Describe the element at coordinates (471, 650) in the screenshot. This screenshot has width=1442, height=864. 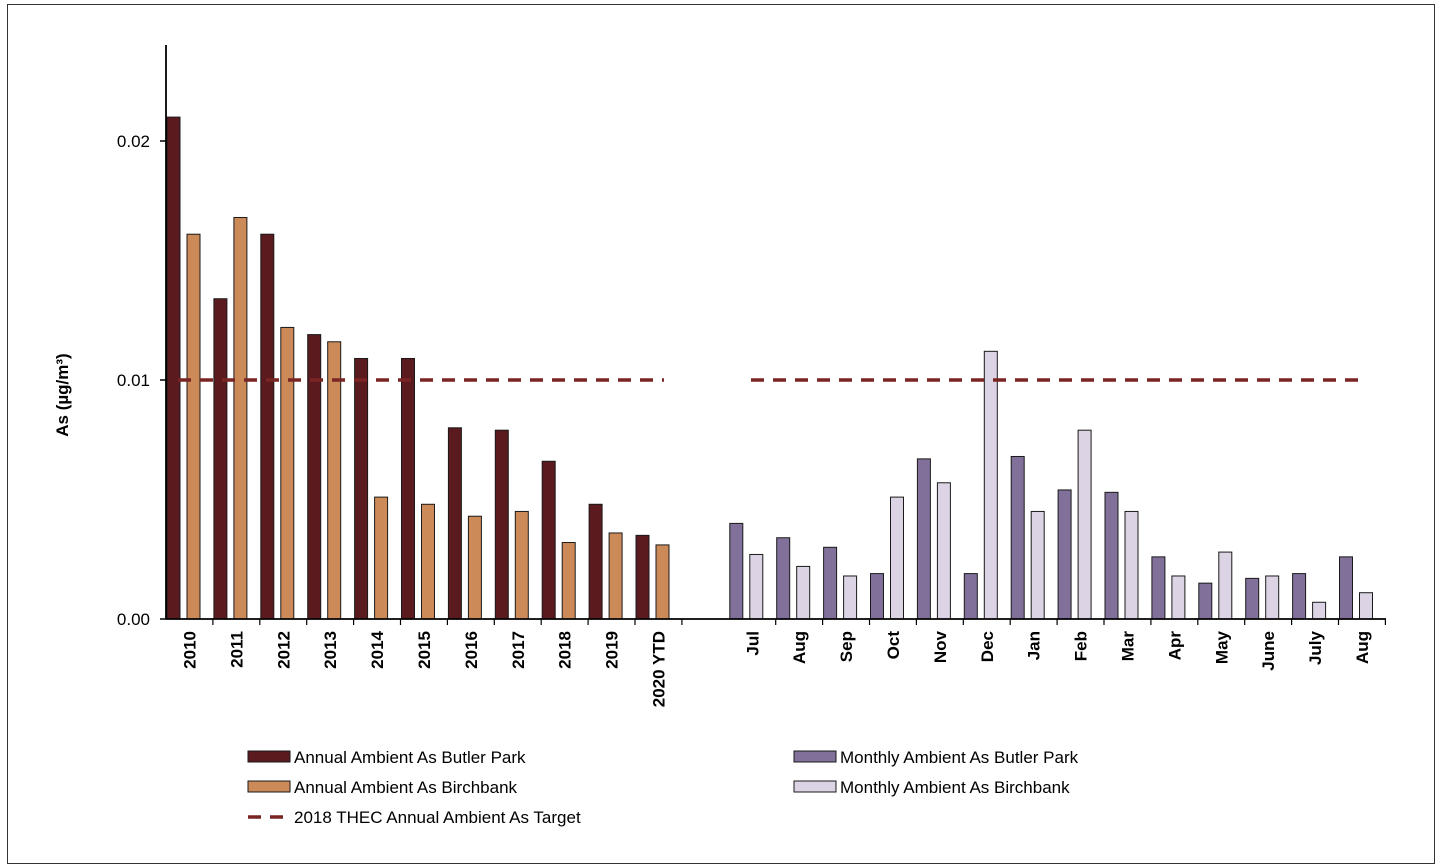
I see `annual-category-label: 2016` at that location.